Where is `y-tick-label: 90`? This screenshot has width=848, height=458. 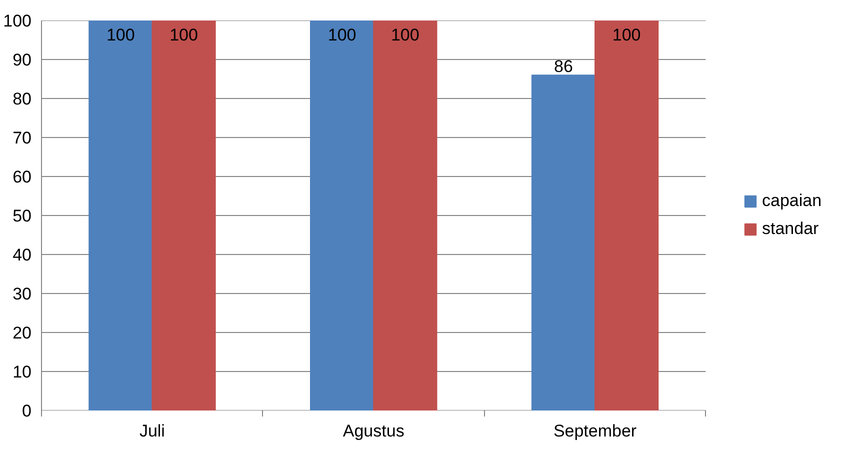
y-tick-label: 90 is located at coordinates (22, 60).